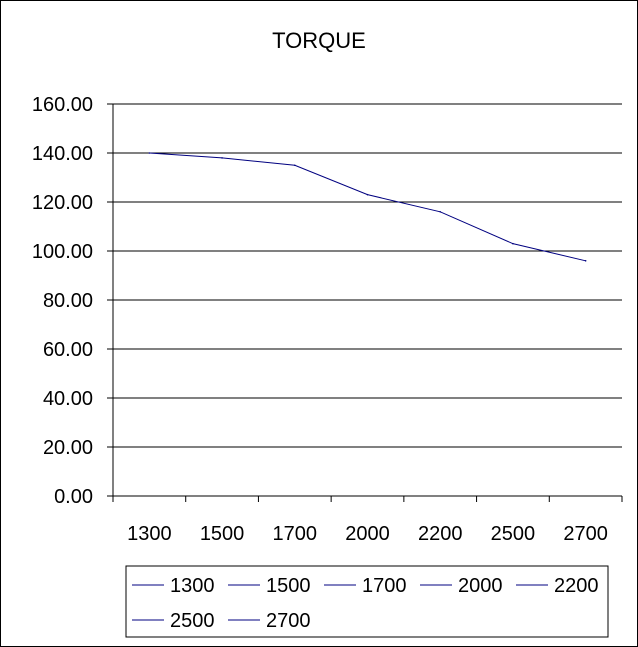 This screenshot has width=638, height=647. I want to click on x-tick-label: 1300, so click(149, 534).